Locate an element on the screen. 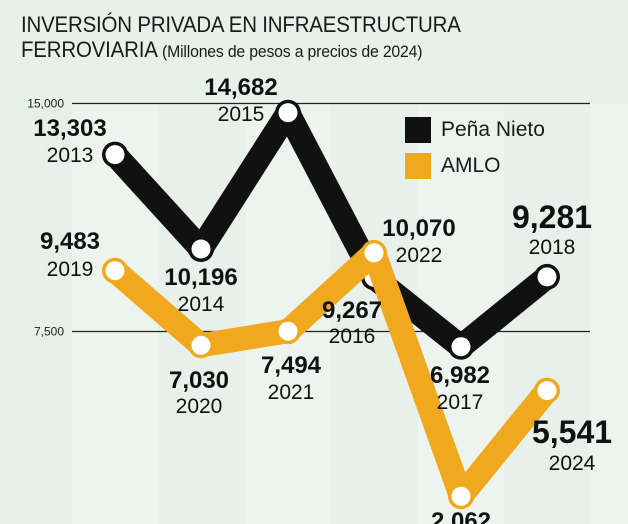  year-label: 2013 is located at coordinates (70, 155).